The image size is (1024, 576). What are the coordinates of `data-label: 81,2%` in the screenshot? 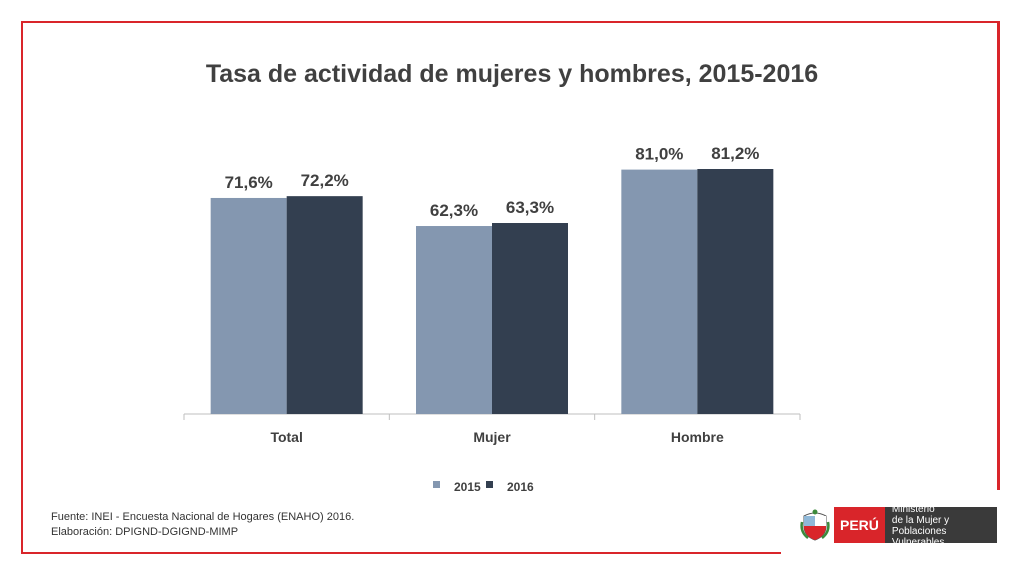 It's located at (735, 153).